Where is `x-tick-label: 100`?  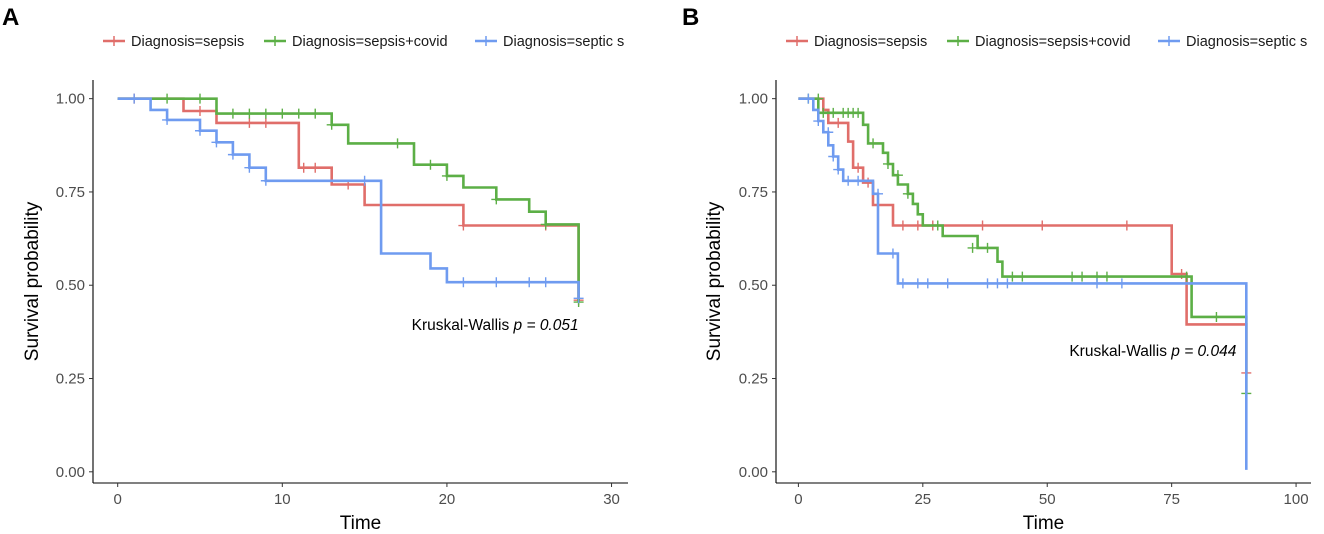
x-tick-label: 100 is located at coordinates (1296, 499).